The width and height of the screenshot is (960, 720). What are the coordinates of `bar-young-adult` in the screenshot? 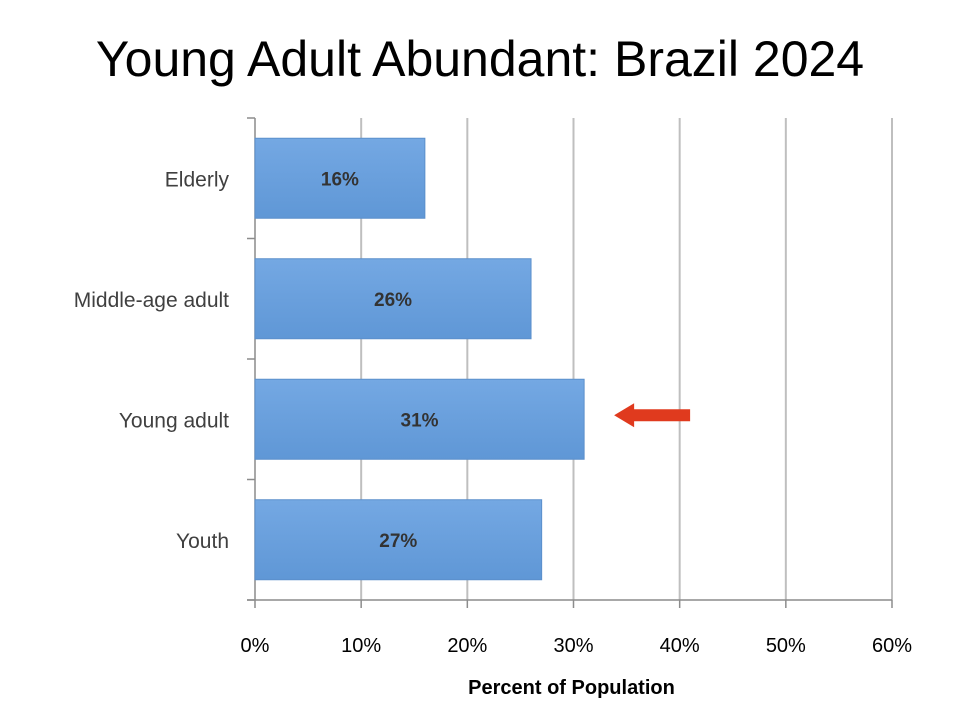 It's located at (419, 419).